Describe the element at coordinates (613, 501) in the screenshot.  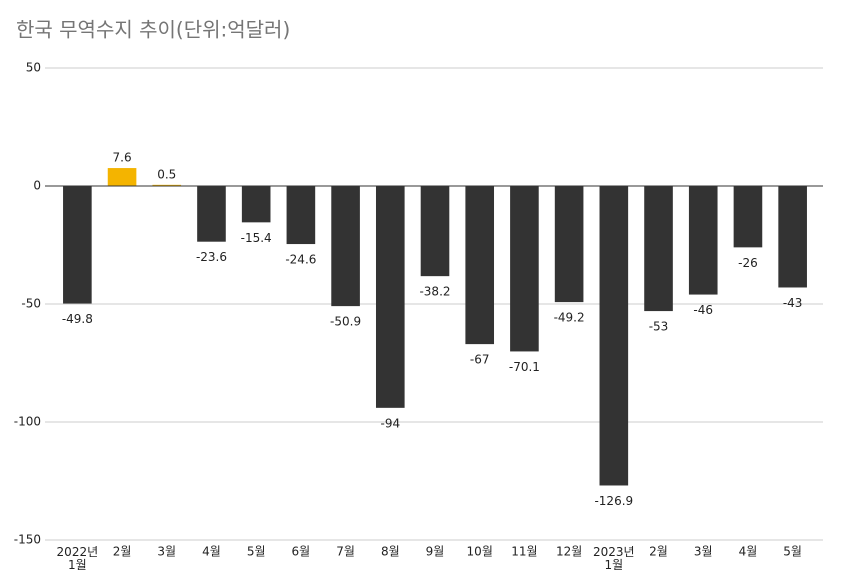
I see `data-label: -126.9` at that location.